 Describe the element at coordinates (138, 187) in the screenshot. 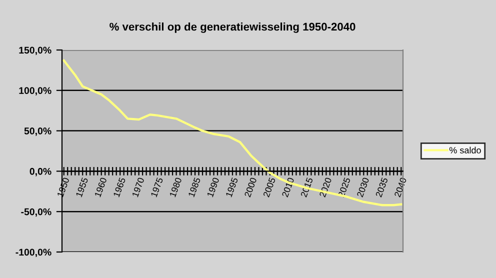

I see `x-tick-label: 1970` at that location.